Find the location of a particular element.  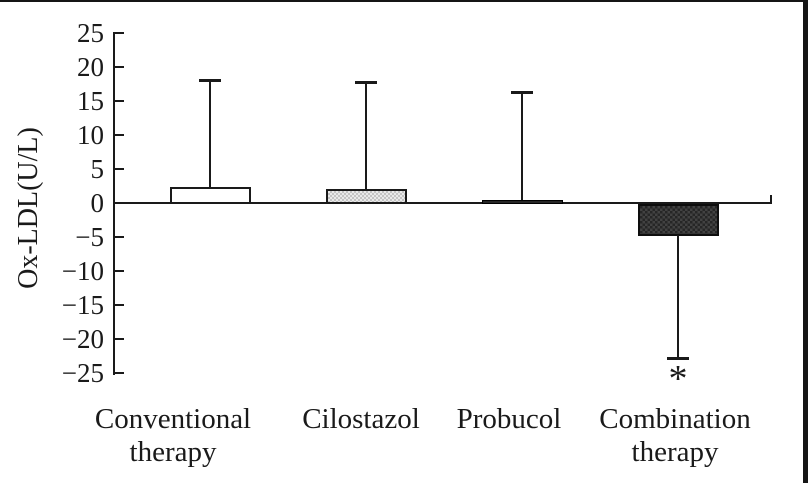

bar-combination-therapy is located at coordinates (678, 220).